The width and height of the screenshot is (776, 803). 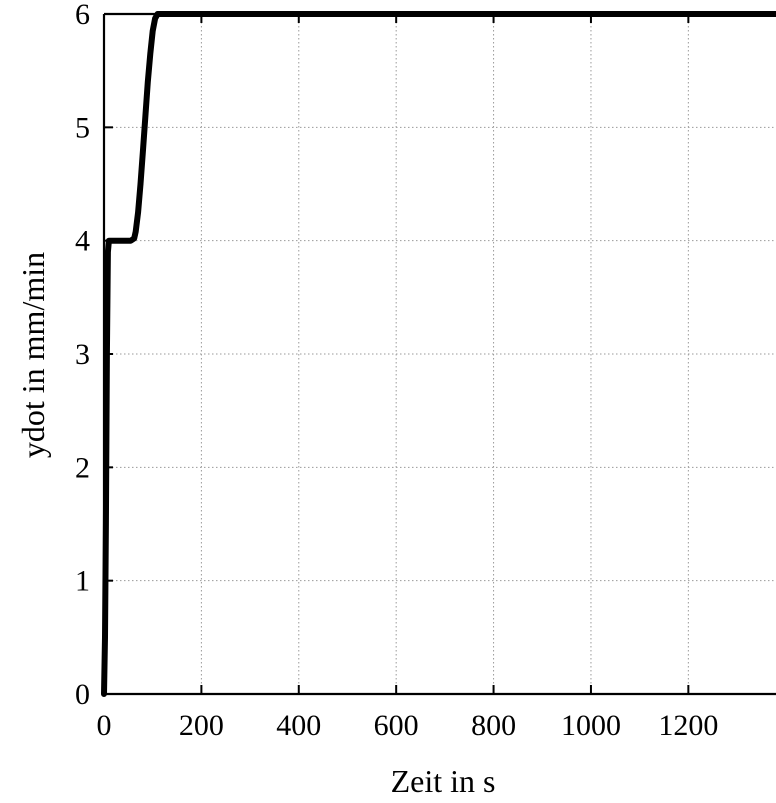 I want to click on y-tick-label: 0, so click(x=82, y=694).